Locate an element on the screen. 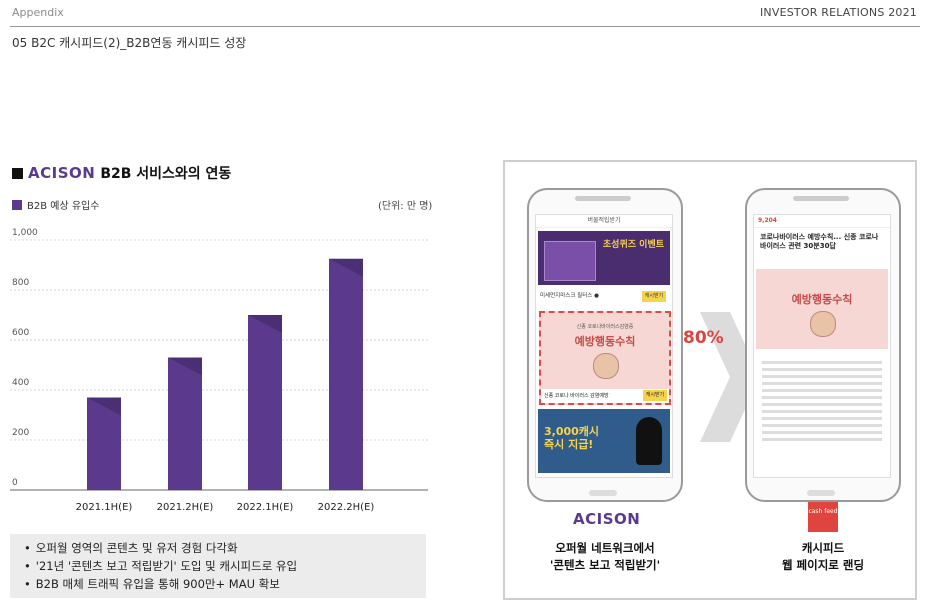  legend-swatch is located at coordinates (17, 204).